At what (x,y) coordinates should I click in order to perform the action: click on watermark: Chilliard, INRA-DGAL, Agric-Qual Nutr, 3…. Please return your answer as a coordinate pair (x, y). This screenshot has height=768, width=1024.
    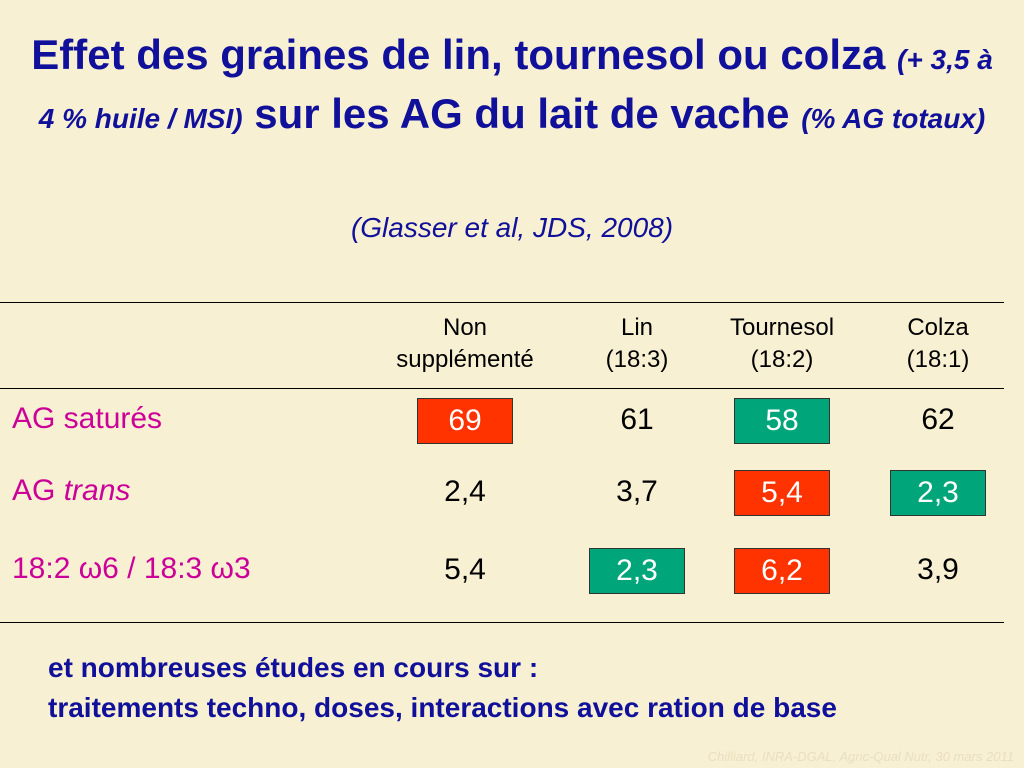
    Looking at the image, I should click on (860, 756).